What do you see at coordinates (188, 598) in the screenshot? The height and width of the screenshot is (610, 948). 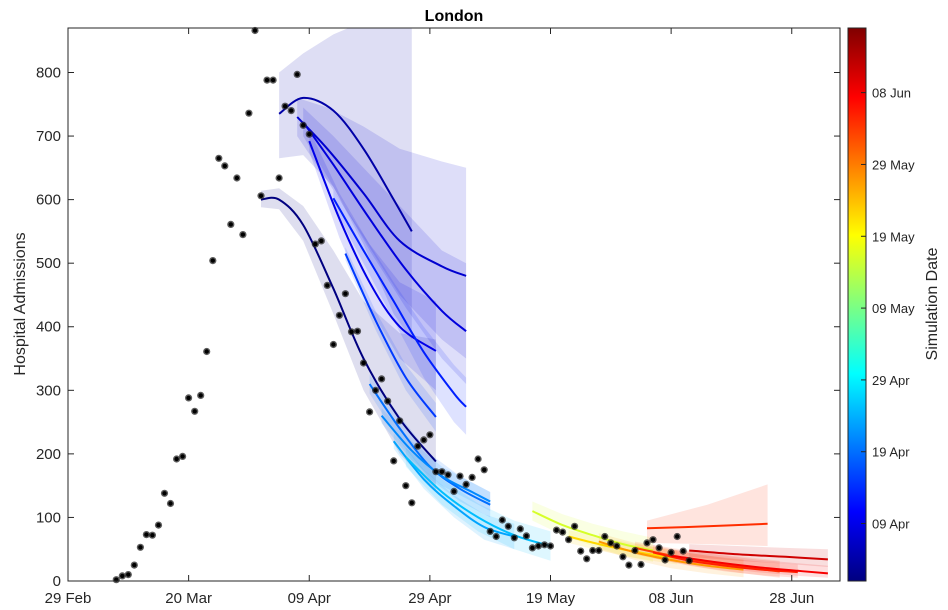 I see `x-tick-label-2: 20 Mar` at bounding box center [188, 598].